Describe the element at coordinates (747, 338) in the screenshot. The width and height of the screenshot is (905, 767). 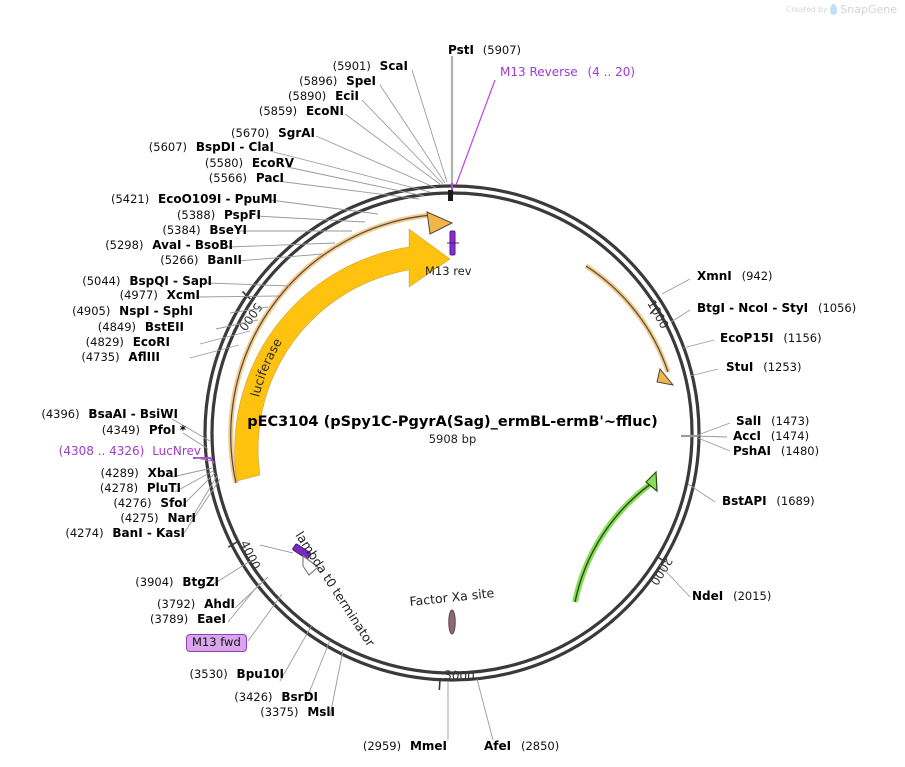
I see `site-name-ecoP15I: EcoP15I` at that location.